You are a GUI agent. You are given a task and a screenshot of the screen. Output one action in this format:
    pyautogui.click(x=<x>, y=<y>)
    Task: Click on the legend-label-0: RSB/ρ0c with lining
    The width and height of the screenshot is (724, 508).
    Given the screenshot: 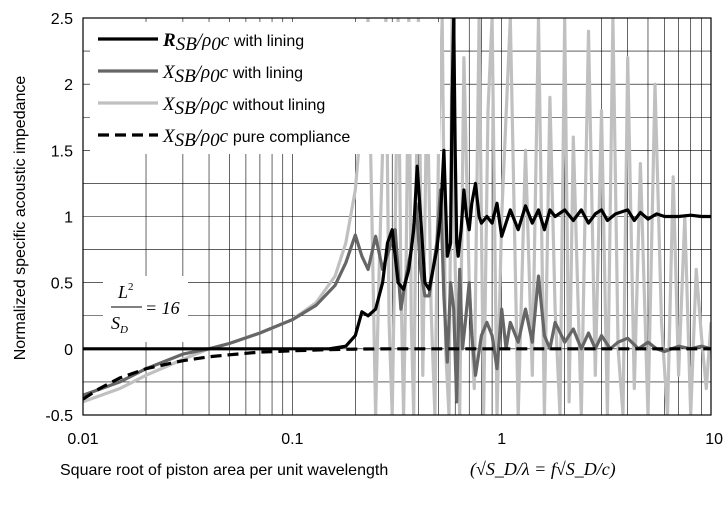 What is the action you would take?
    pyautogui.click(x=233, y=42)
    